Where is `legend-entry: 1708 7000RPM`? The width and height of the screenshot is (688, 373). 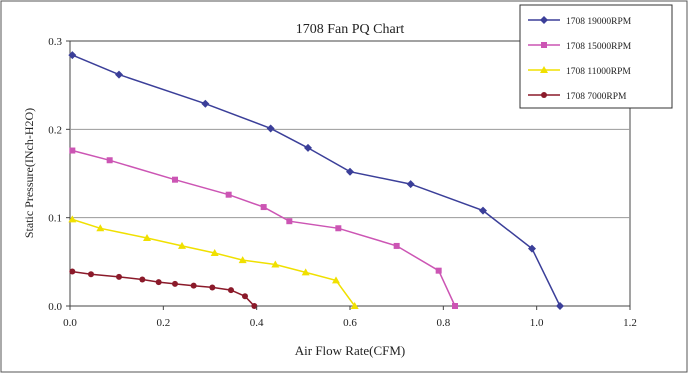 legend-entry: 1708 7000RPM is located at coordinates (577, 97).